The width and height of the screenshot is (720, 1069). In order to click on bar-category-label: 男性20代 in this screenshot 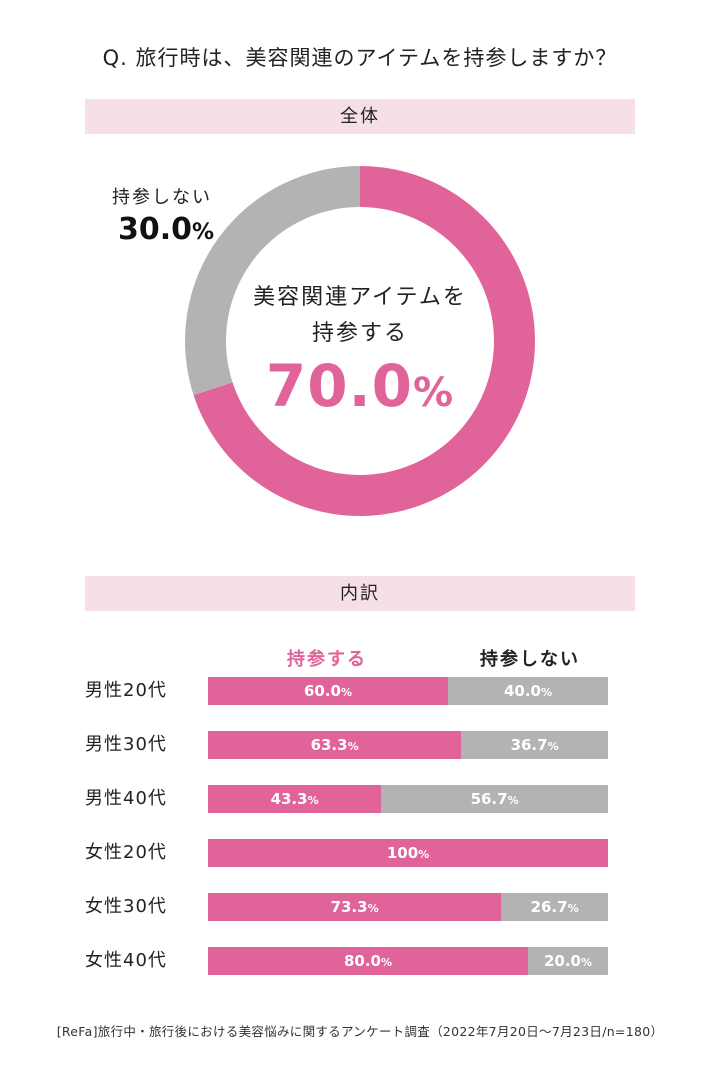, I will do `click(126, 690)`.